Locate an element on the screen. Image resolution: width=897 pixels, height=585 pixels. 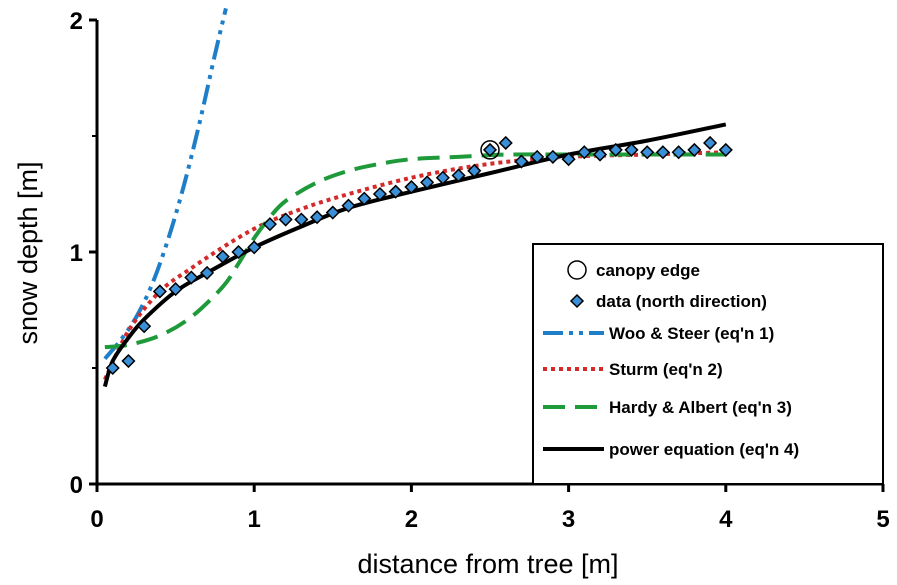
y-tick-label: 1 is located at coordinates (76, 253).